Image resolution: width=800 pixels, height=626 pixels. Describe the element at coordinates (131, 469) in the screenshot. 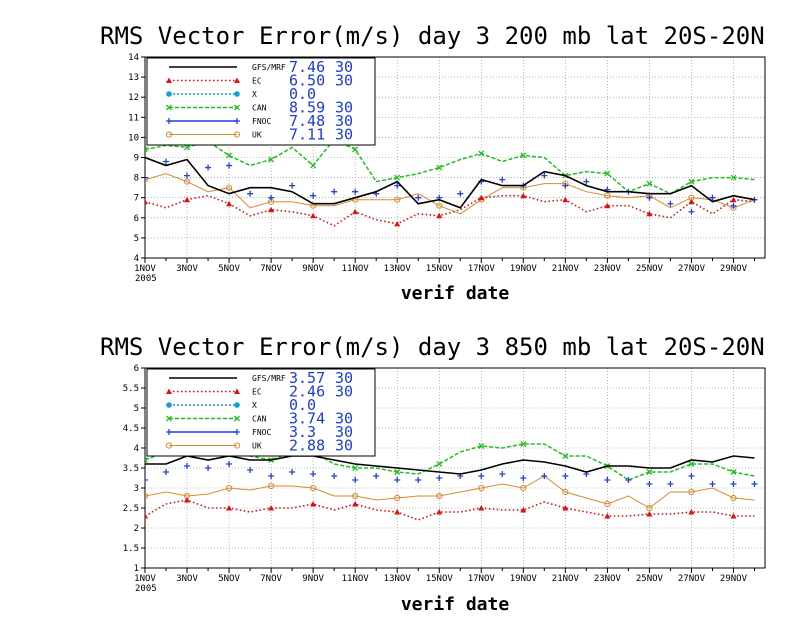

I see `y-tick-label: 3.5` at that location.